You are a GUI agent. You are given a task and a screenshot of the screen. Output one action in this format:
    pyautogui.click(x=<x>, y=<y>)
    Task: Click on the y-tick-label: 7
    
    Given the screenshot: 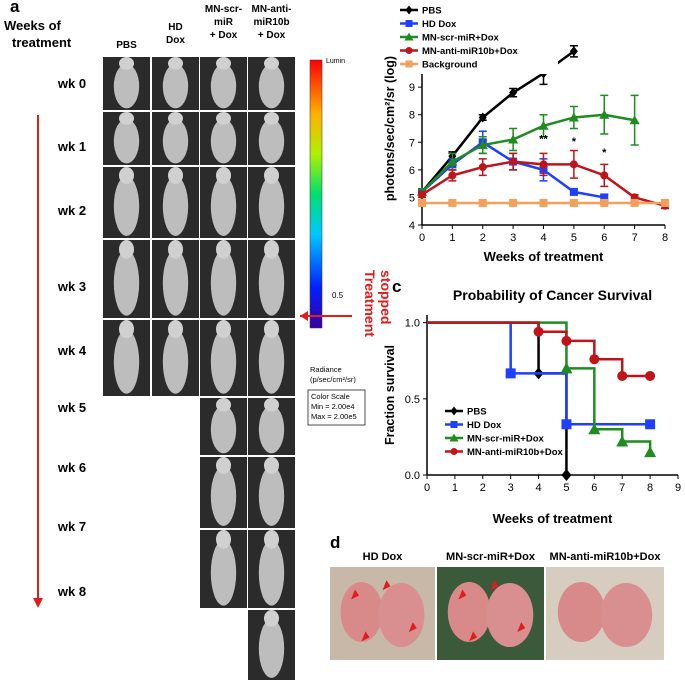 What is the action you would take?
    pyautogui.click(x=412, y=143)
    